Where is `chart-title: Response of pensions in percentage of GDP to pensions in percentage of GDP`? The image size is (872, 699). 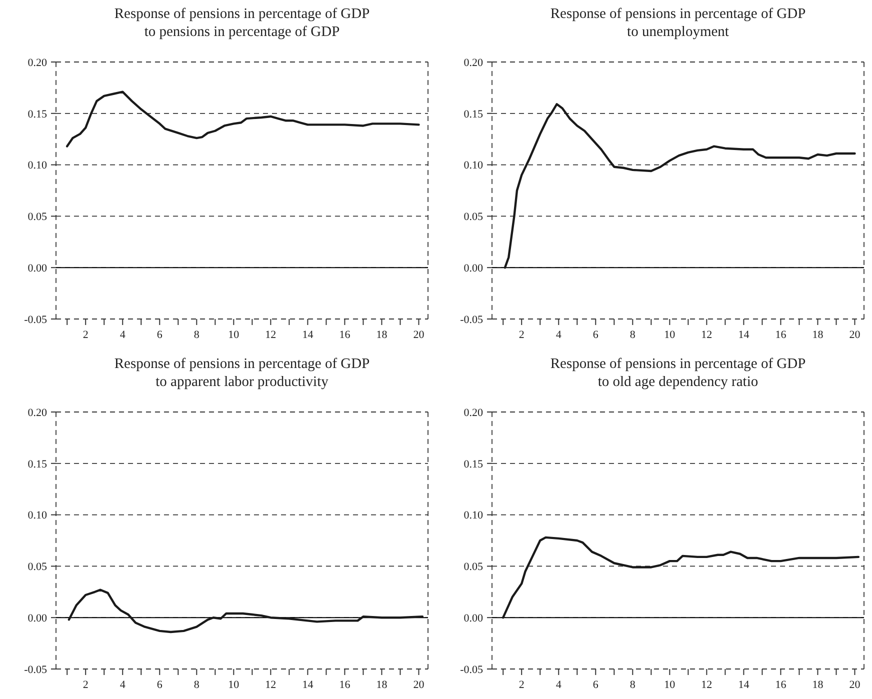
chart-title: Response of pensions in percentage of GDP to pensions in percentage of GDP is located at coordinates (242, 23).